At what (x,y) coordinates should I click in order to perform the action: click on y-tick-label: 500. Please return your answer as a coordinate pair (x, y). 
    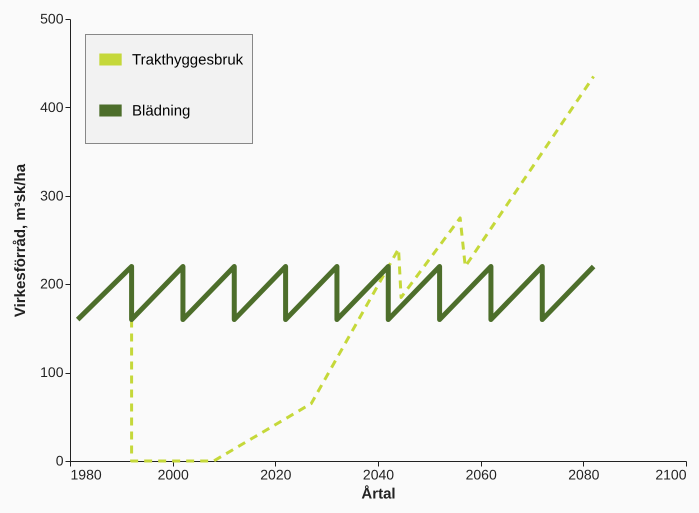
    Looking at the image, I should click on (52, 18).